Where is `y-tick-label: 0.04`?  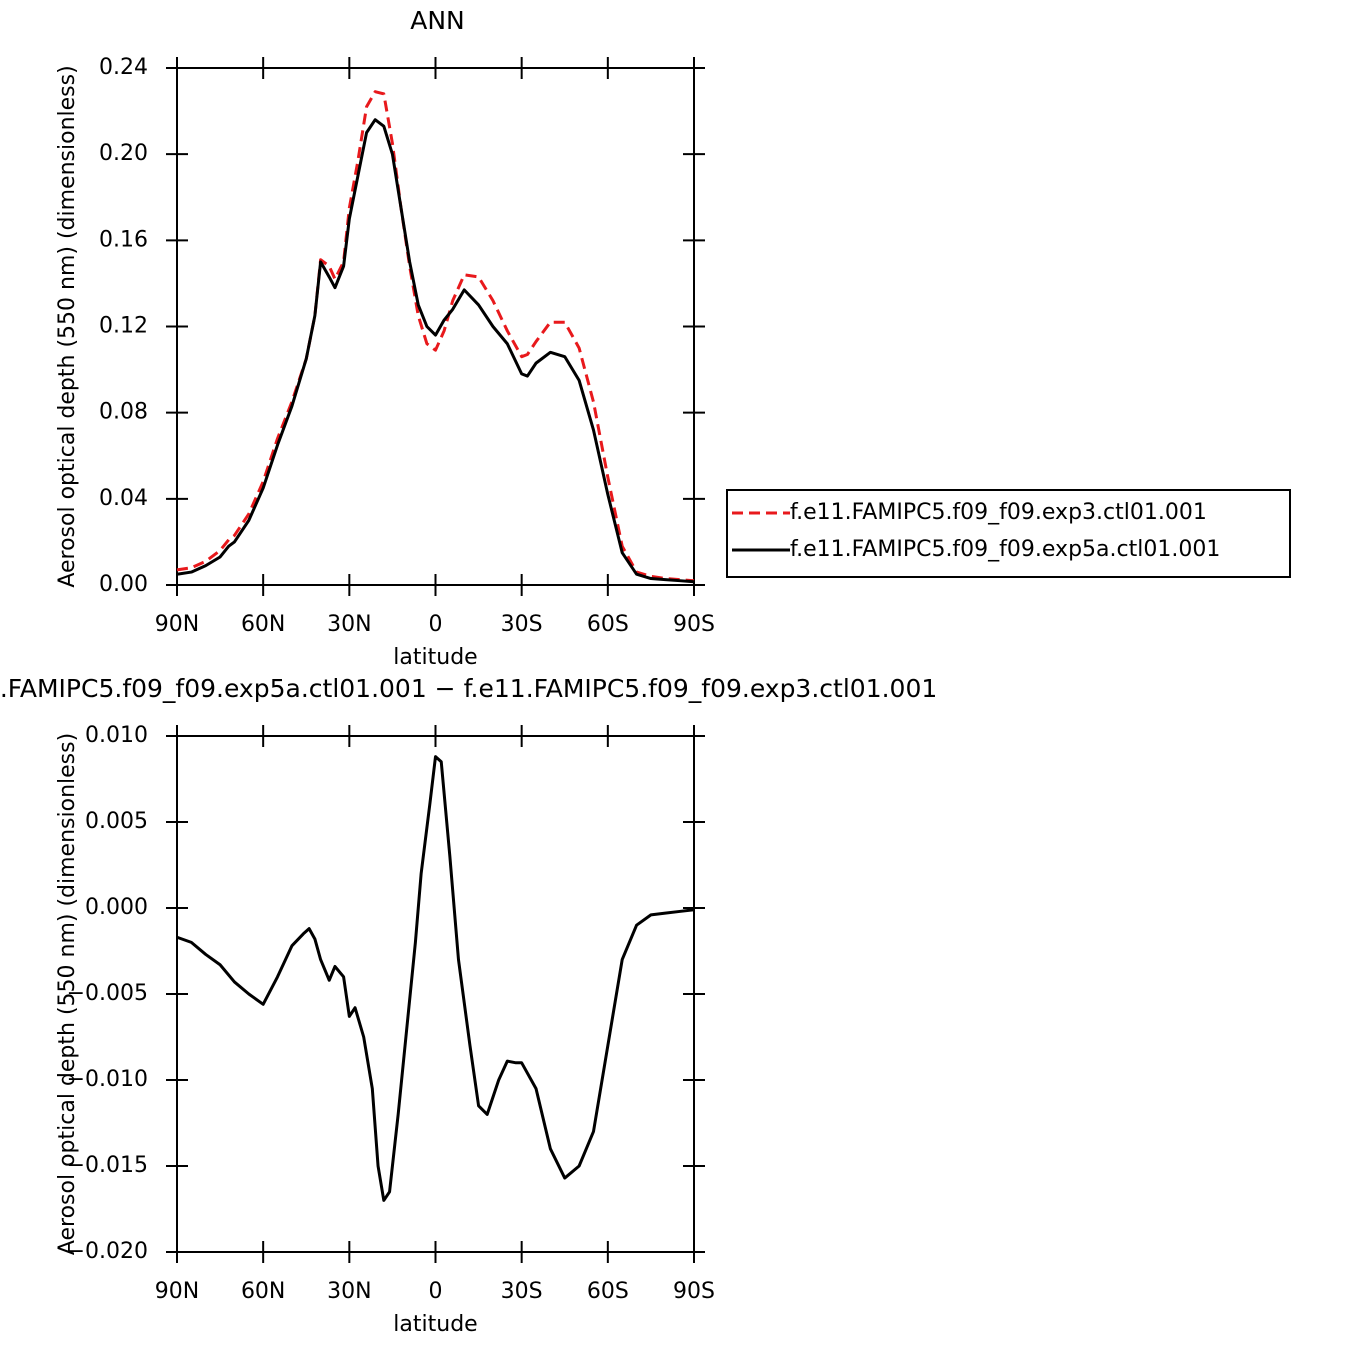 y-tick-label: 0.04 is located at coordinates (123, 498).